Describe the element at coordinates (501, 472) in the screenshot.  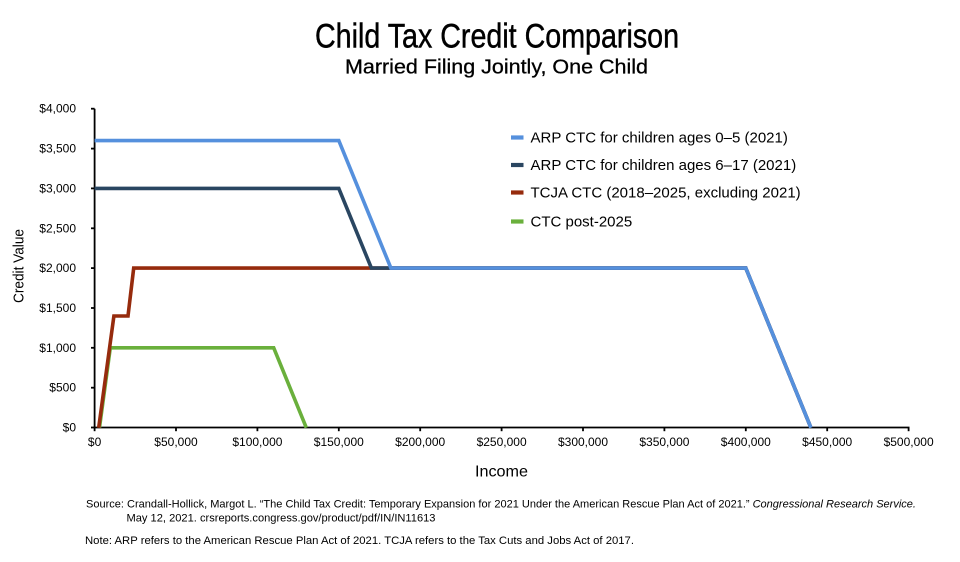
I see `svg-text: Income` at that location.